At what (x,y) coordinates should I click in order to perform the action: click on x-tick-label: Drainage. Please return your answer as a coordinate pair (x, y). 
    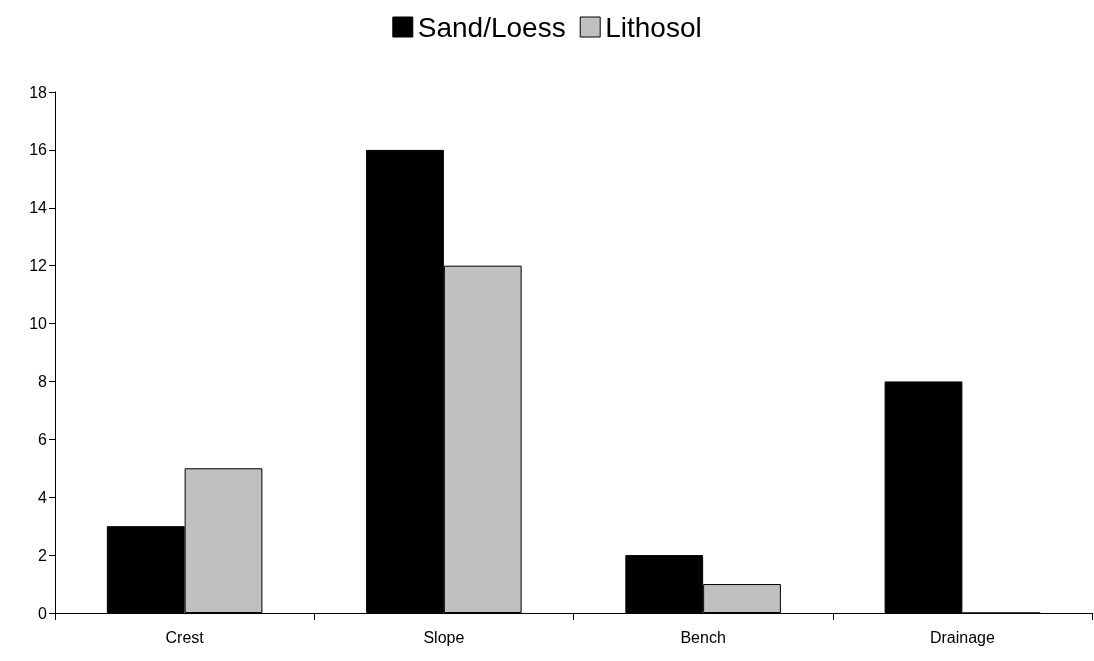
    Looking at the image, I should click on (962, 637).